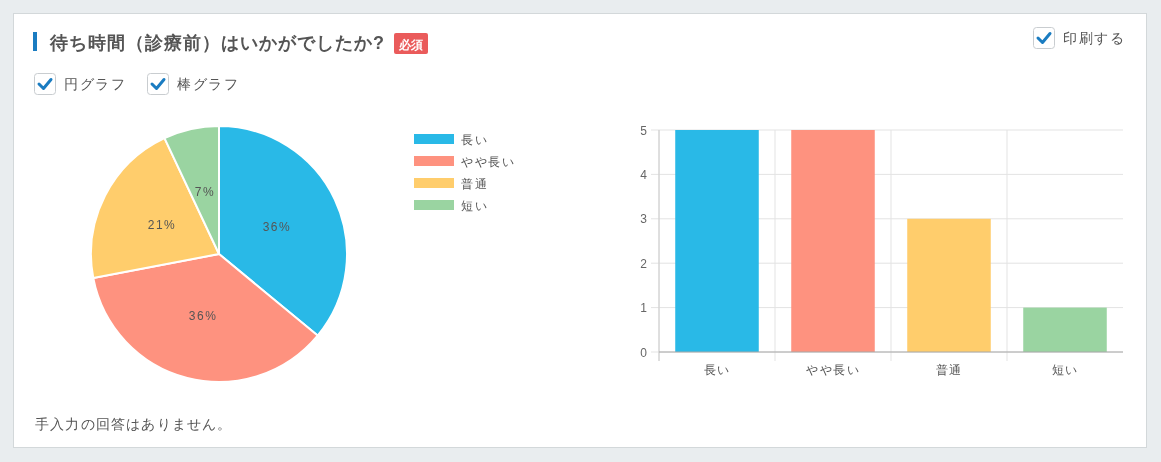  What do you see at coordinates (410, 45) in the screenshot?
I see `text: 必須` at bounding box center [410, 45].